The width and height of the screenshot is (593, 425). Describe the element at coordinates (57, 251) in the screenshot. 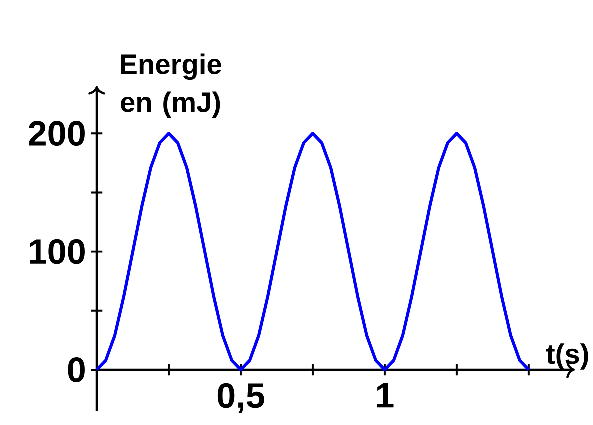

I see `y-tick-label: 100` at that location.